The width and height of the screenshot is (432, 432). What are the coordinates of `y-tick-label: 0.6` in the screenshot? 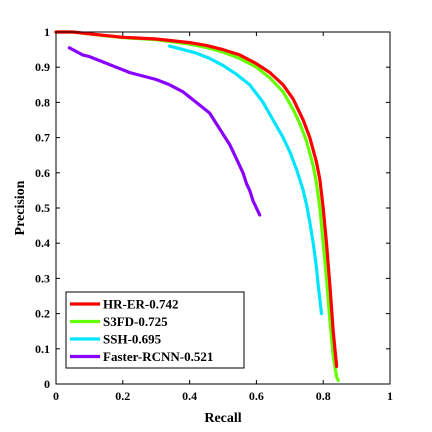 It's located at (42, 173).